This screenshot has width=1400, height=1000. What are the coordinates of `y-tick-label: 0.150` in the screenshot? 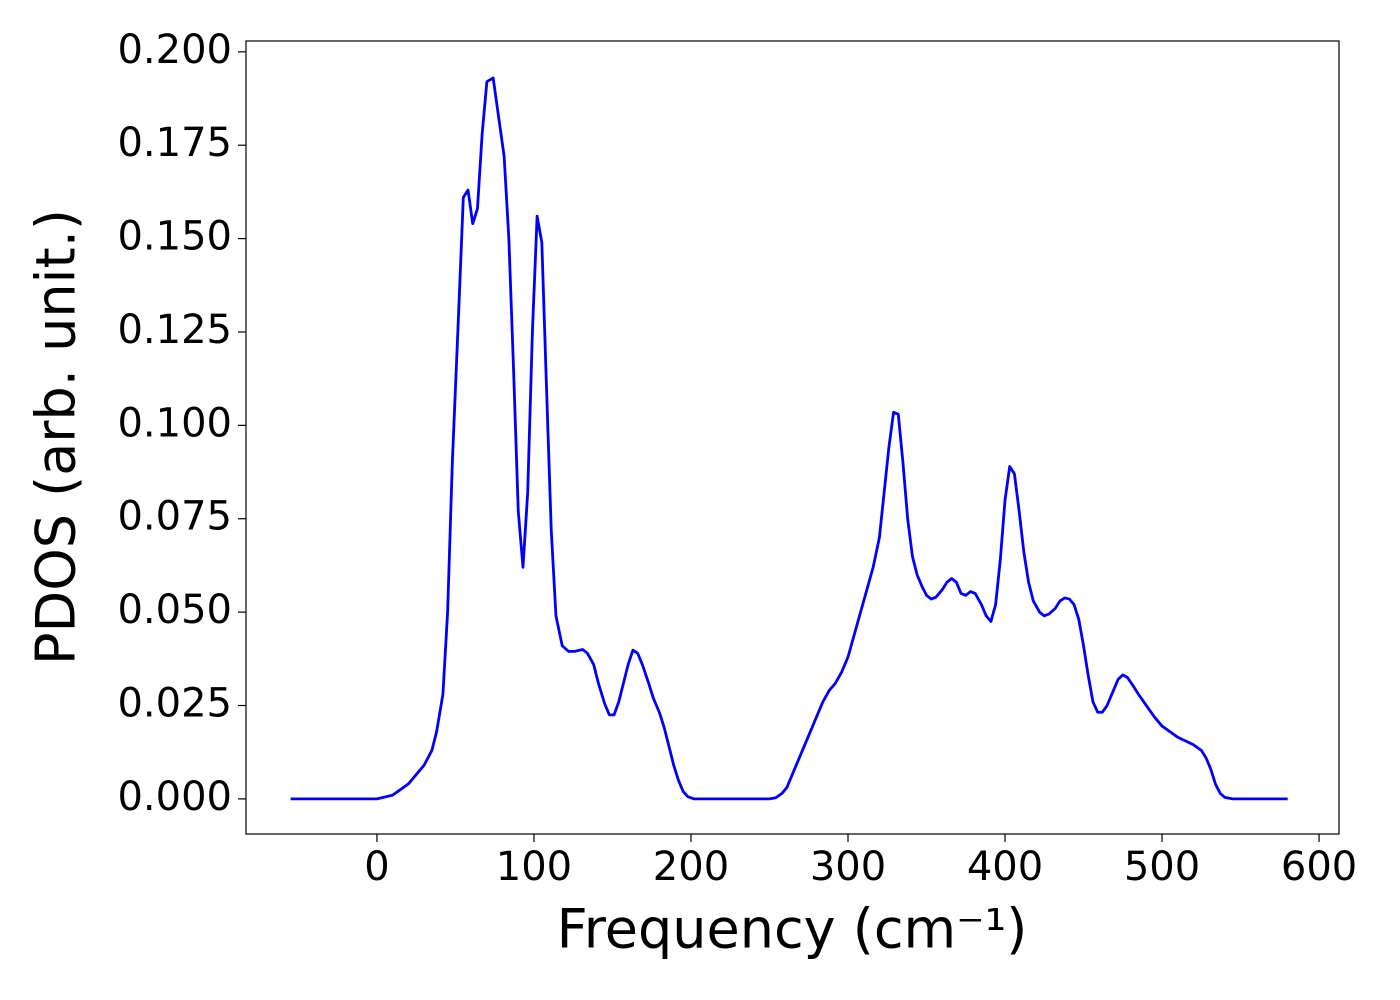 It's located at (174, 237).